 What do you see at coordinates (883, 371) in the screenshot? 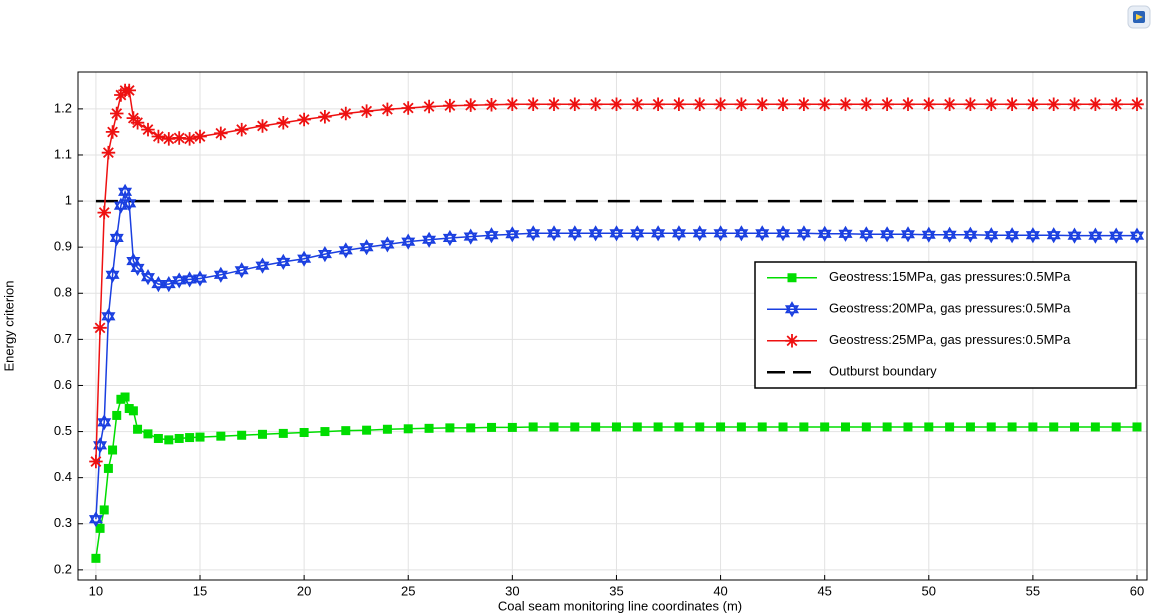
I see `legend-label: Outburst boundary` at bounding box center [883, 371].